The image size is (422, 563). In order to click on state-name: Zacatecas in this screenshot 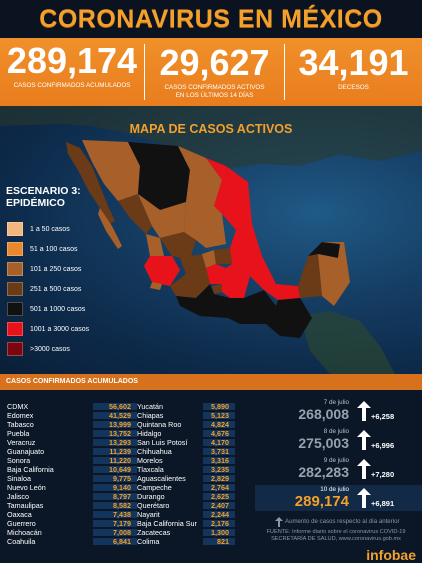, I will do `click(154, 532)`.